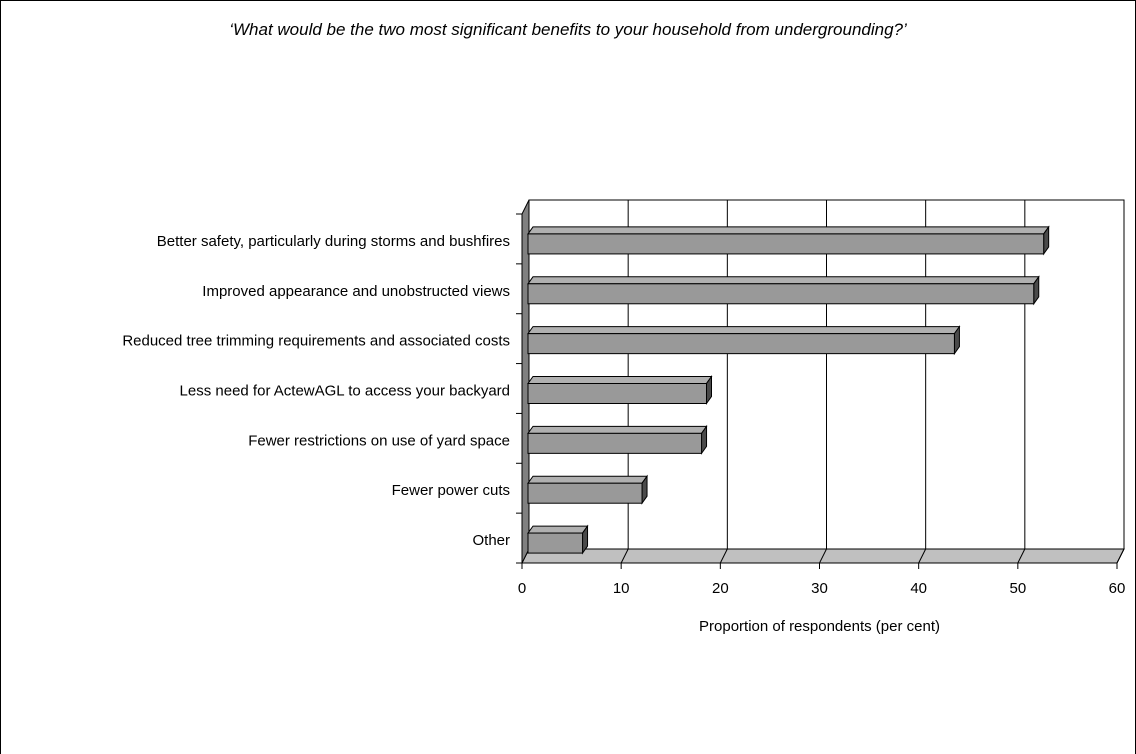  What do you see at coordinates (621, 588) in the screenshot?
I see `x-tick-label: 10` at bounding box center [621, 588].